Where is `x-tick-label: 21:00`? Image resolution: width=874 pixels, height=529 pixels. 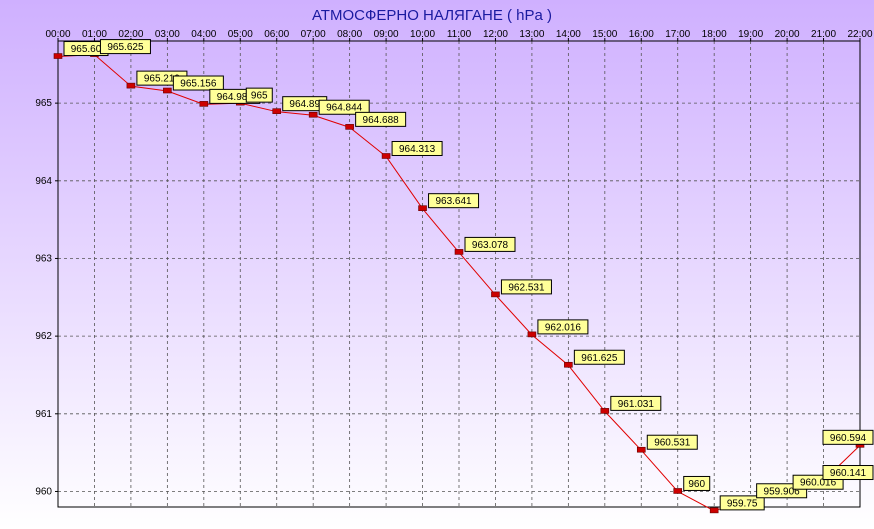 x-tick-label: 21:00 is located at coordinates (823, 34).